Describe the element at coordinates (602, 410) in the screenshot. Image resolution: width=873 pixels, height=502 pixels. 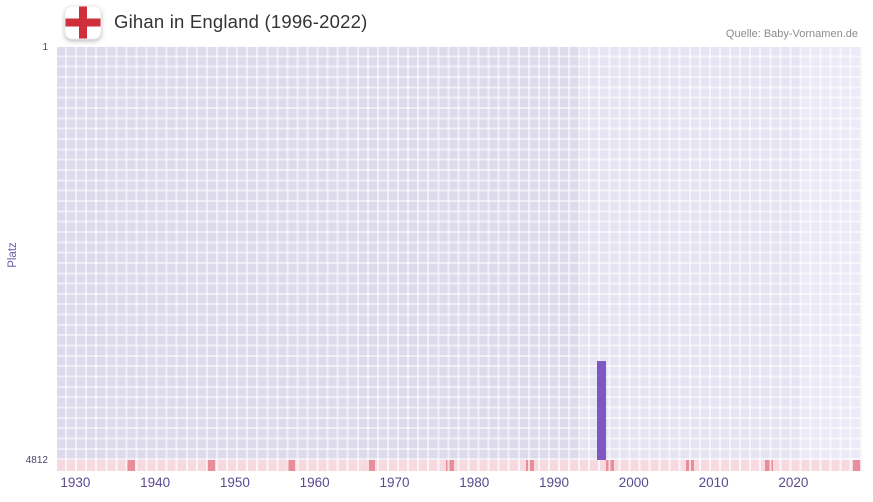
I see `rank-bar` at that location.